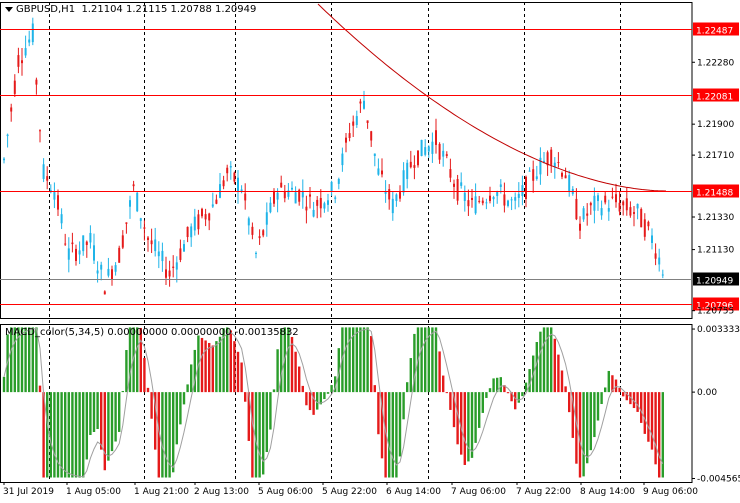 The image size is (740, 503). Describe the element at coordinates (714, 282) in the screenshot. I see `level-price-label: 1.20949` at that location.